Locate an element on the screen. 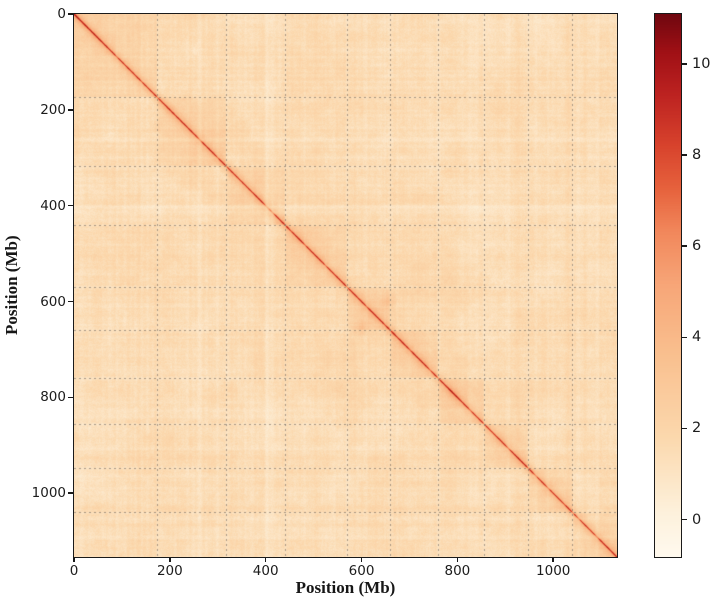  x-axis-title: Position (Mb) is located at coordinates (345, 587).